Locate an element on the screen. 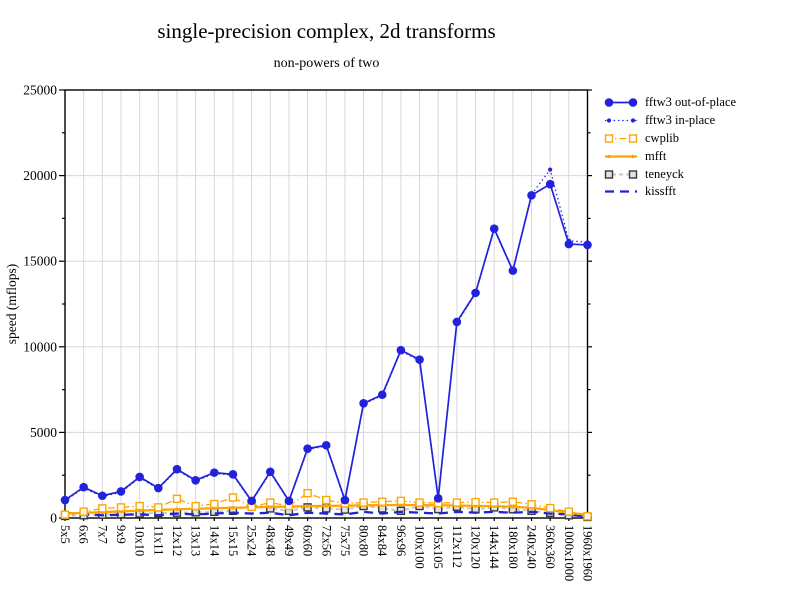 Image resolution: width=792 pixels, height=612 pixels. svg-text: 100x100 is located at coordinates (420, 547).